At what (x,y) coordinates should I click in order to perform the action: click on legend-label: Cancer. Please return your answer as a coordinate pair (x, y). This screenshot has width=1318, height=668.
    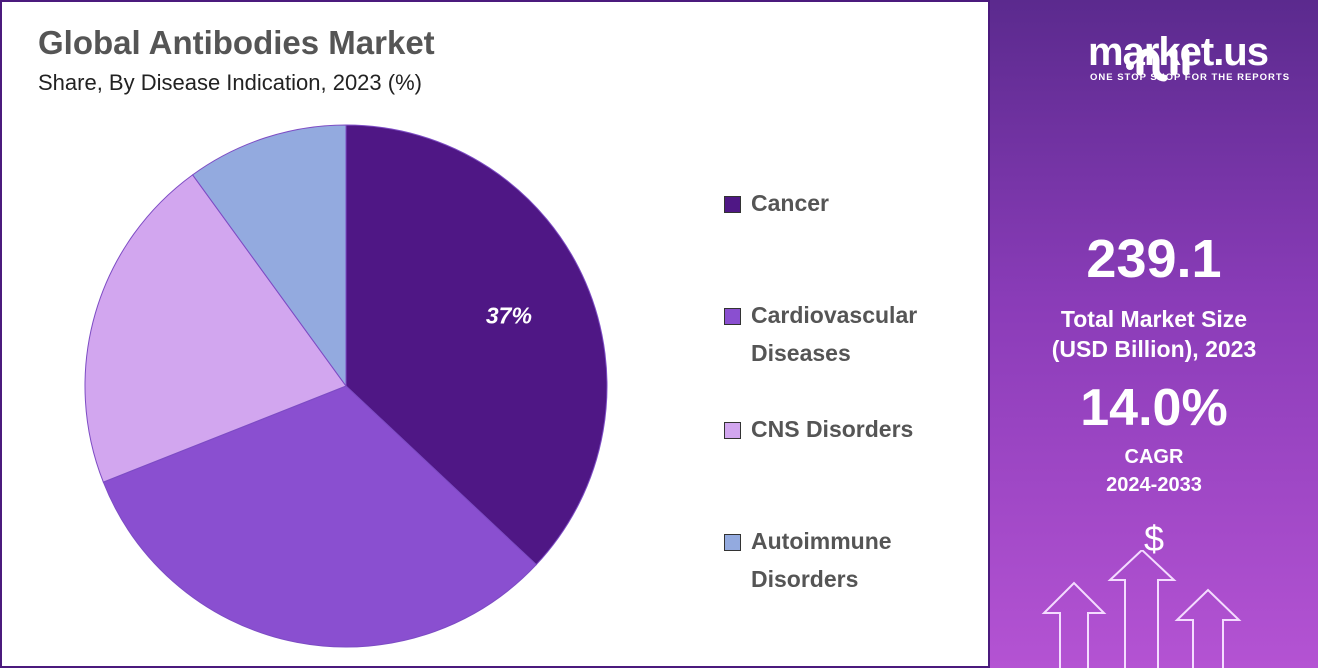
    Looking at the image, I should click on (790, 203).